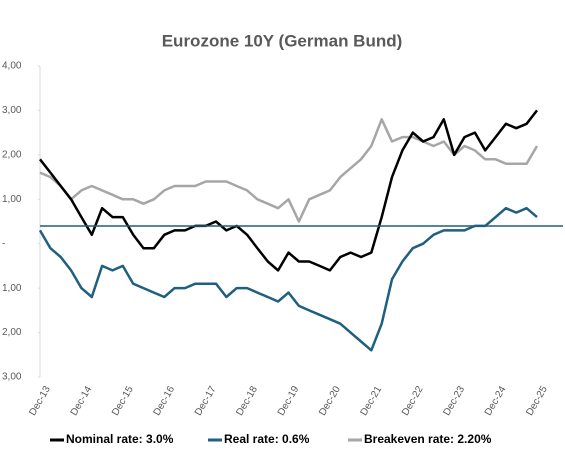 Image resolution: width=565 pixels, height=457 pixels. I want to click on y-tick-label: 4,00, so click(12, 66).